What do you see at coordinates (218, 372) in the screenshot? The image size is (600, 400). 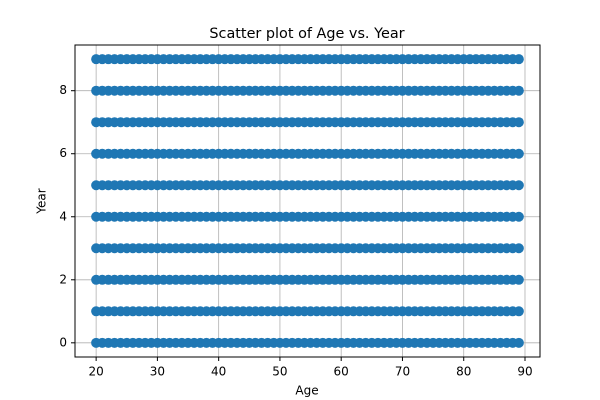 I see `x-tick-label: 40` at bounding box center [218, 372].